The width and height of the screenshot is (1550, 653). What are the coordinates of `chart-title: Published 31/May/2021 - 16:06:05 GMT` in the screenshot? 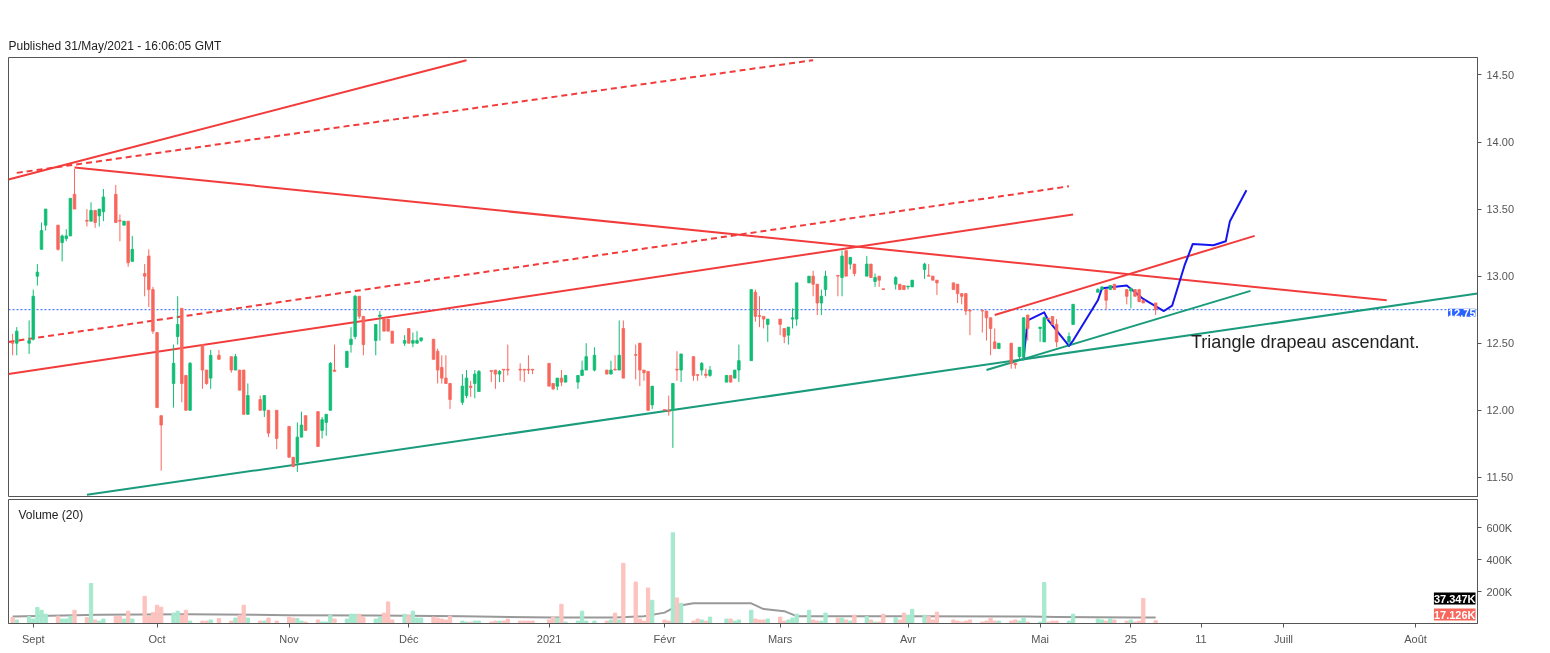 It's located at (115, 45).